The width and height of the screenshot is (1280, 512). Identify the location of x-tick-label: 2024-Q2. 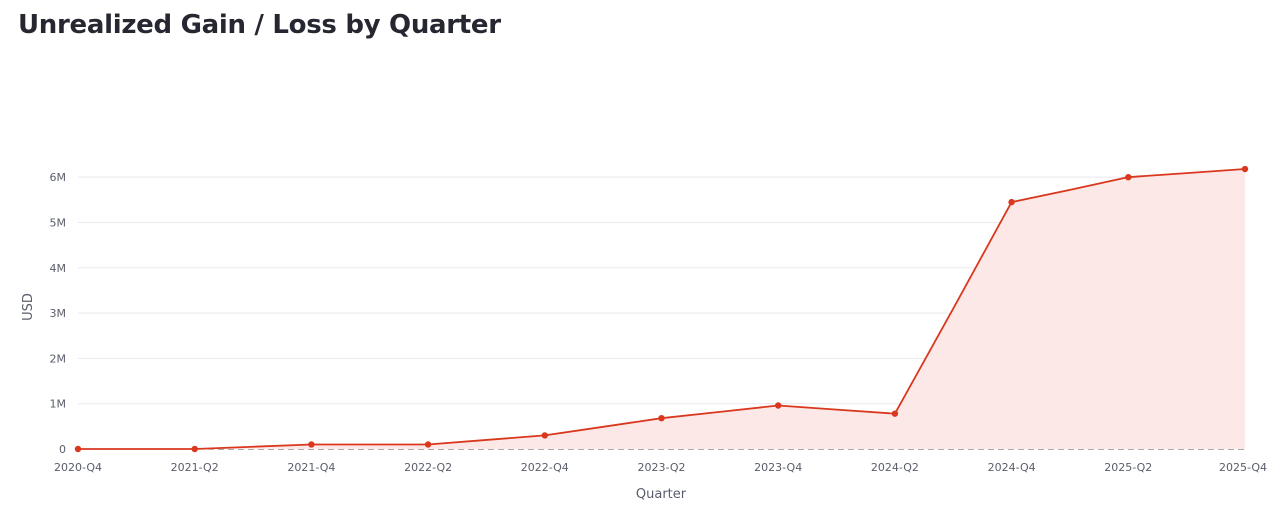
(895, 467).